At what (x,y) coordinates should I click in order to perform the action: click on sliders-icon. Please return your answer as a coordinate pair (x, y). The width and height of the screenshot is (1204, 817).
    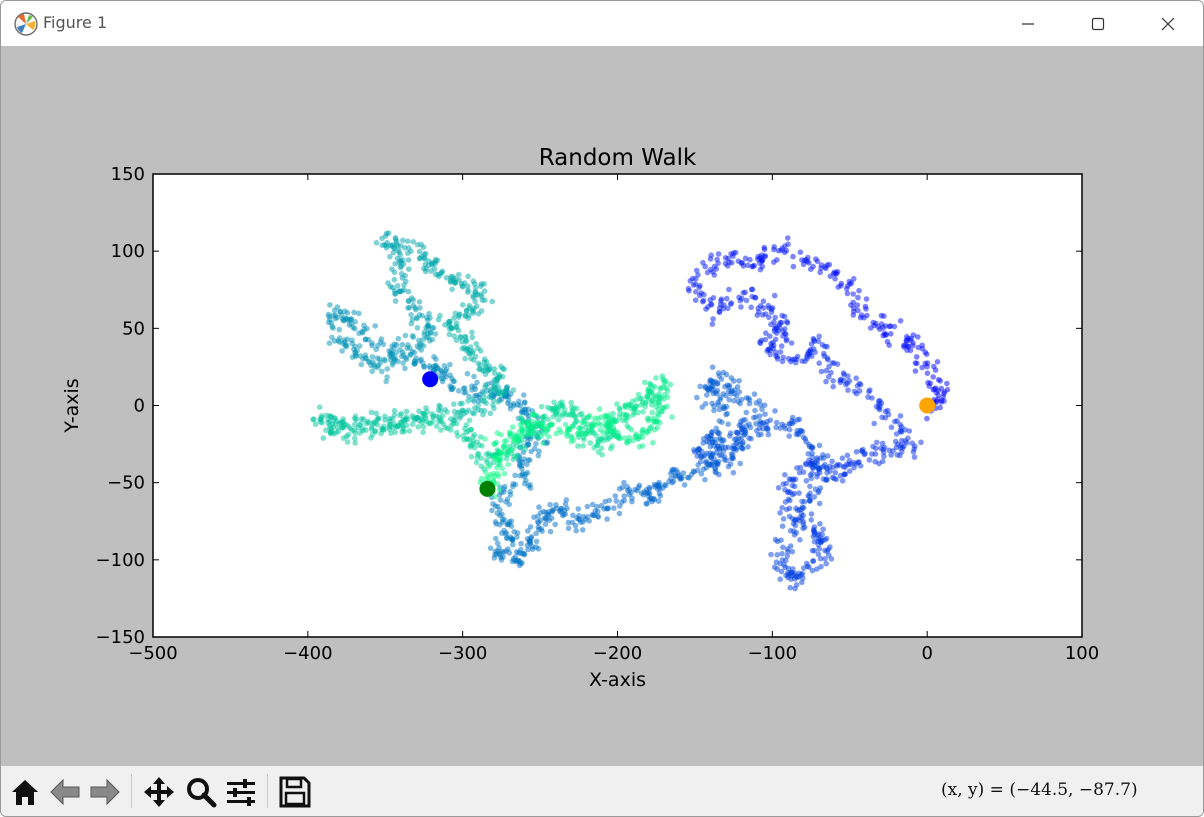
    Looking at the image, I should click on (241, 792).